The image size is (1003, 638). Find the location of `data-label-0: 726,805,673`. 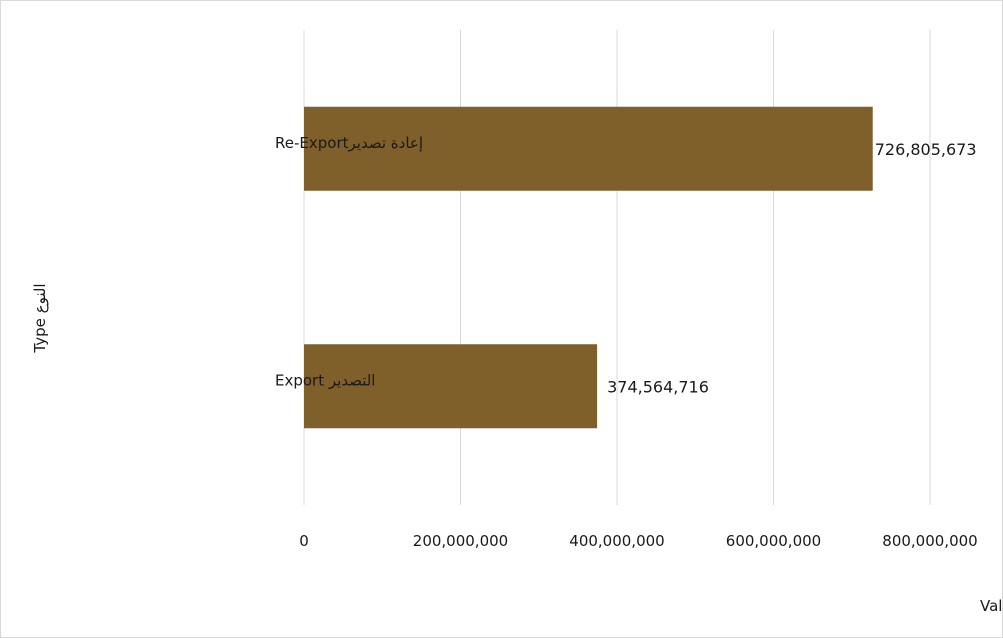

data-label-0: 726,805,673 is located at coordinates (926, 149).